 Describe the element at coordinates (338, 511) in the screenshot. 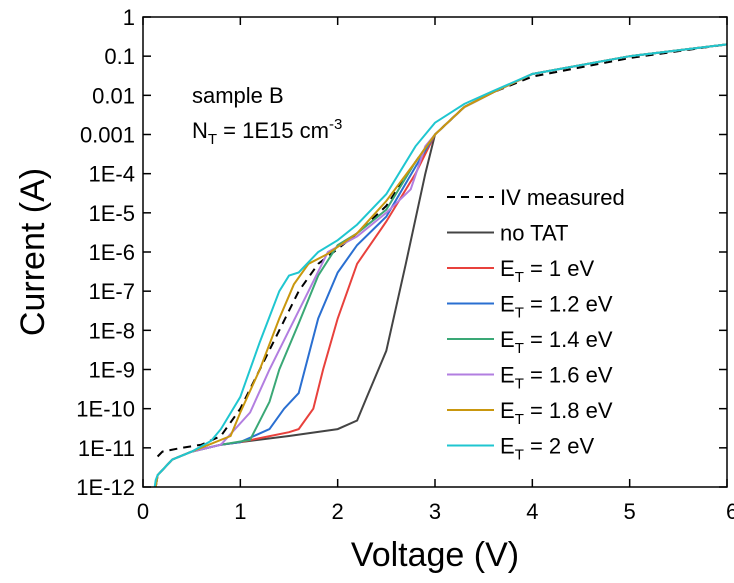

I see `x-tick-label: 2` at that location.